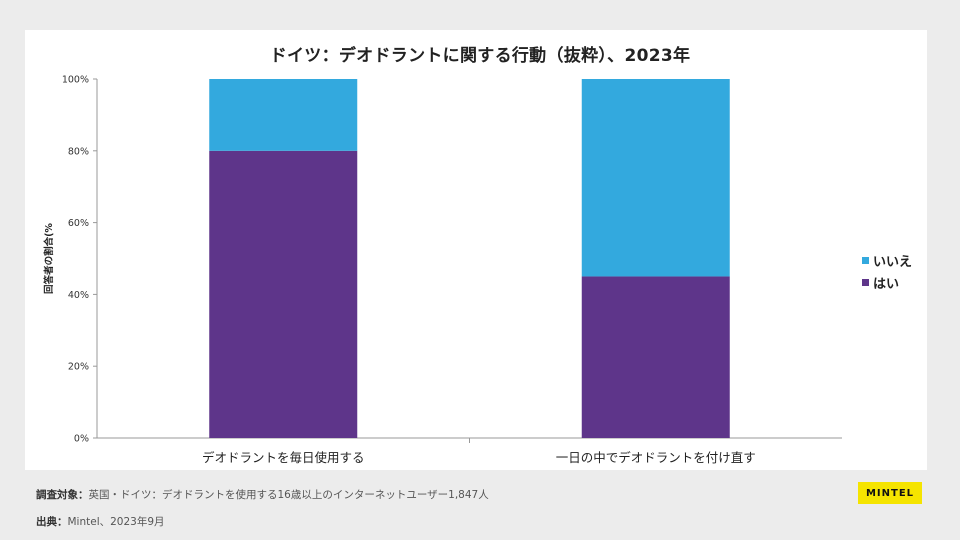 Image resolution: width=960 pixels, height=540 pixels. Describe the element at coordinates (116, 522) in the screenshot. I see `source-text: Mintel、2023年9月` at that location.